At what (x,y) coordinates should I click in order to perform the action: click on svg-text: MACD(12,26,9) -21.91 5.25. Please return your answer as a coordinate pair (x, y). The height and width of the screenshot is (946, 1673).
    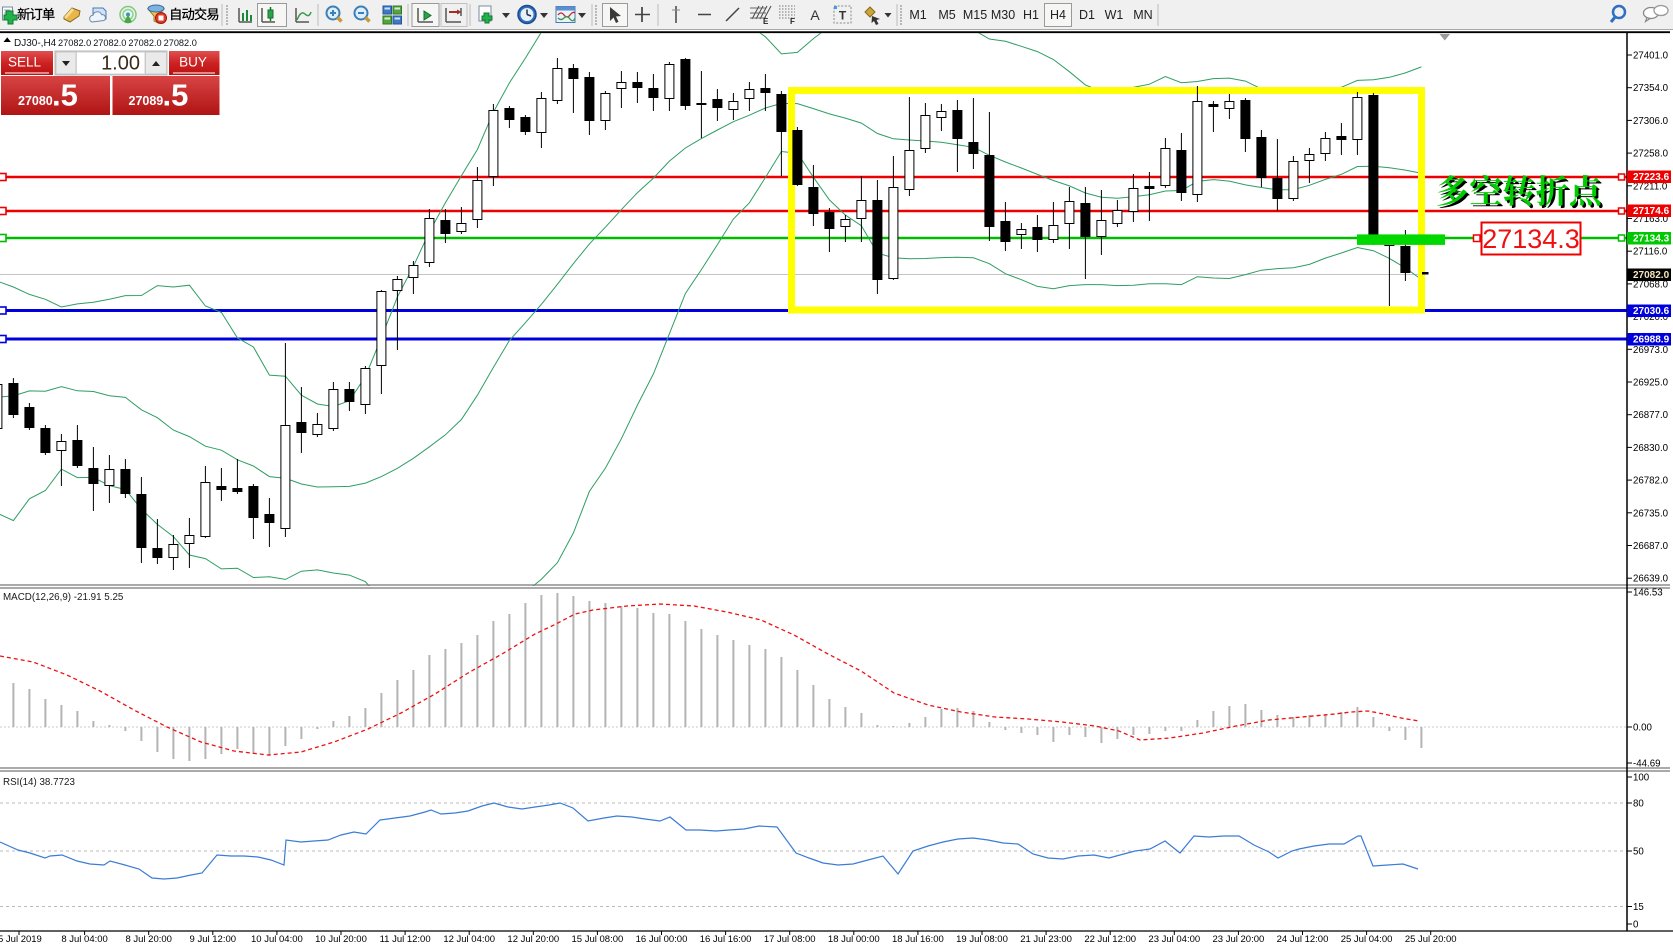
    Looking at the image, I should click on (63, 597).